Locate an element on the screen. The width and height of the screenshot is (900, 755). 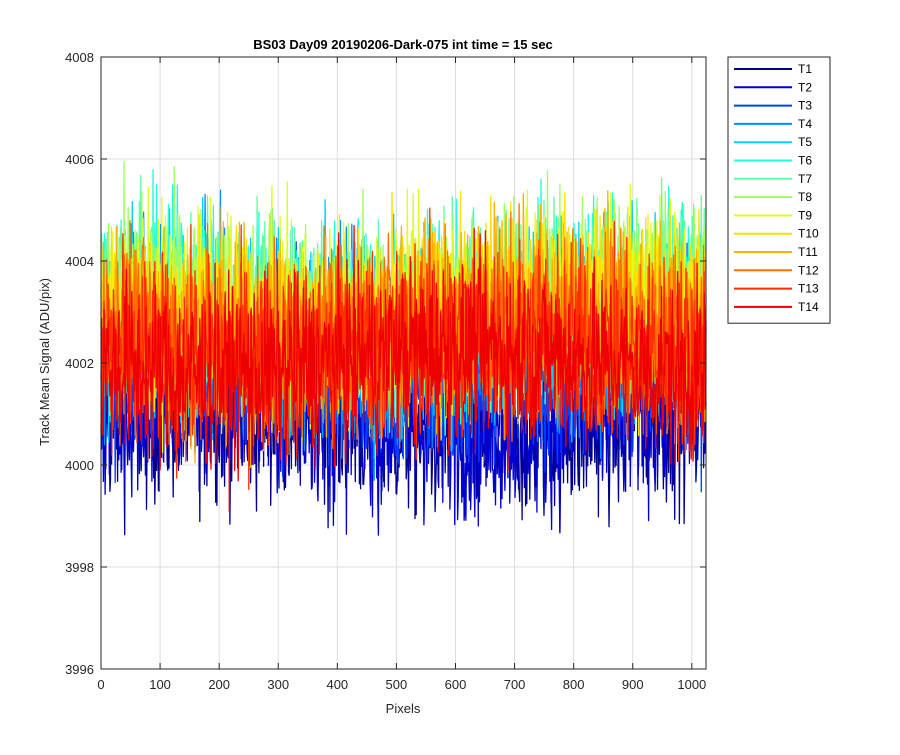
x-tick-label: 800 is located at coordinates (574, 684).